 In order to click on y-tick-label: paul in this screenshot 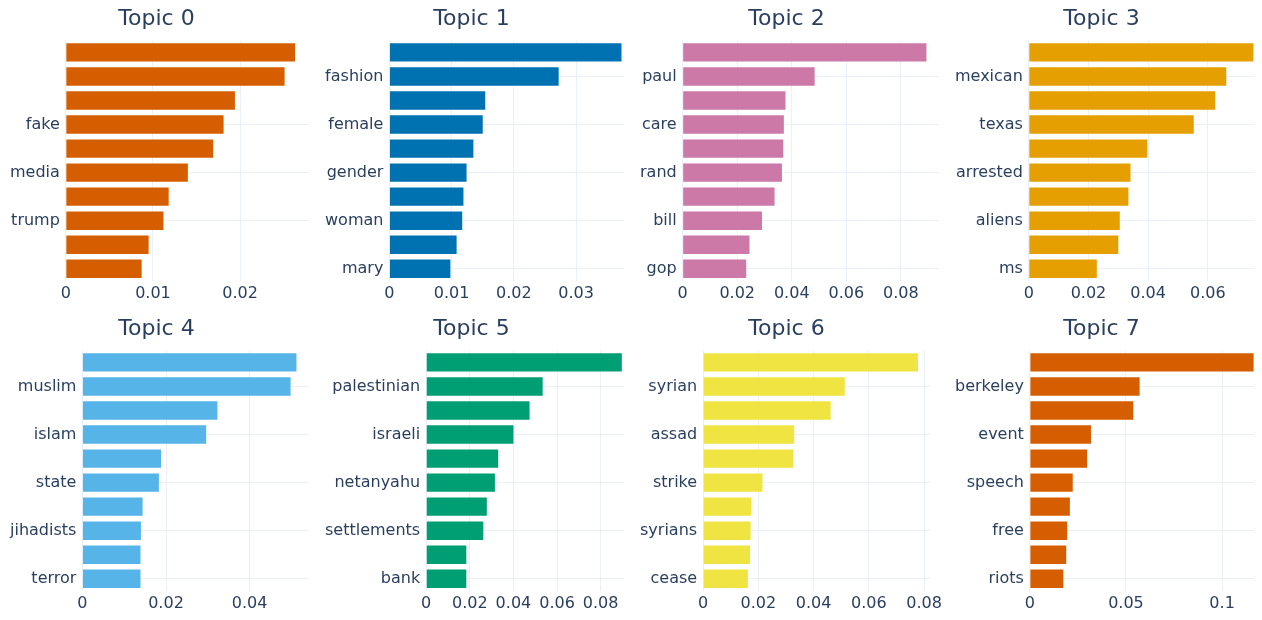, I will do `click(659, 75)`.